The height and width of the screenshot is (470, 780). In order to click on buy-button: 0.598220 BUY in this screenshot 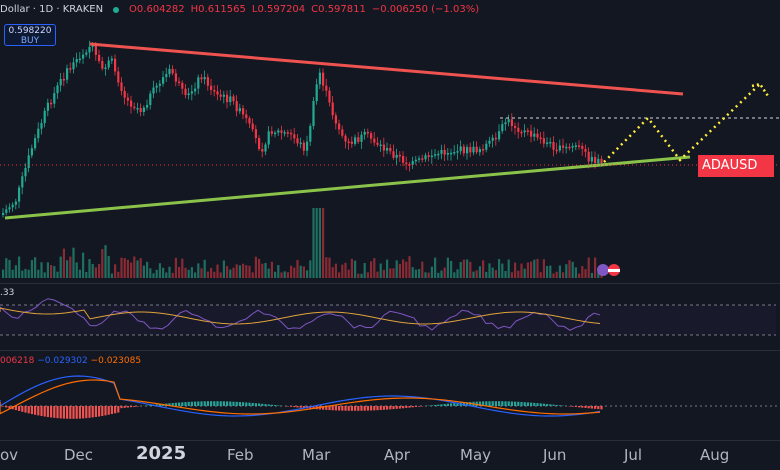, I will do `click(30, 35)`.